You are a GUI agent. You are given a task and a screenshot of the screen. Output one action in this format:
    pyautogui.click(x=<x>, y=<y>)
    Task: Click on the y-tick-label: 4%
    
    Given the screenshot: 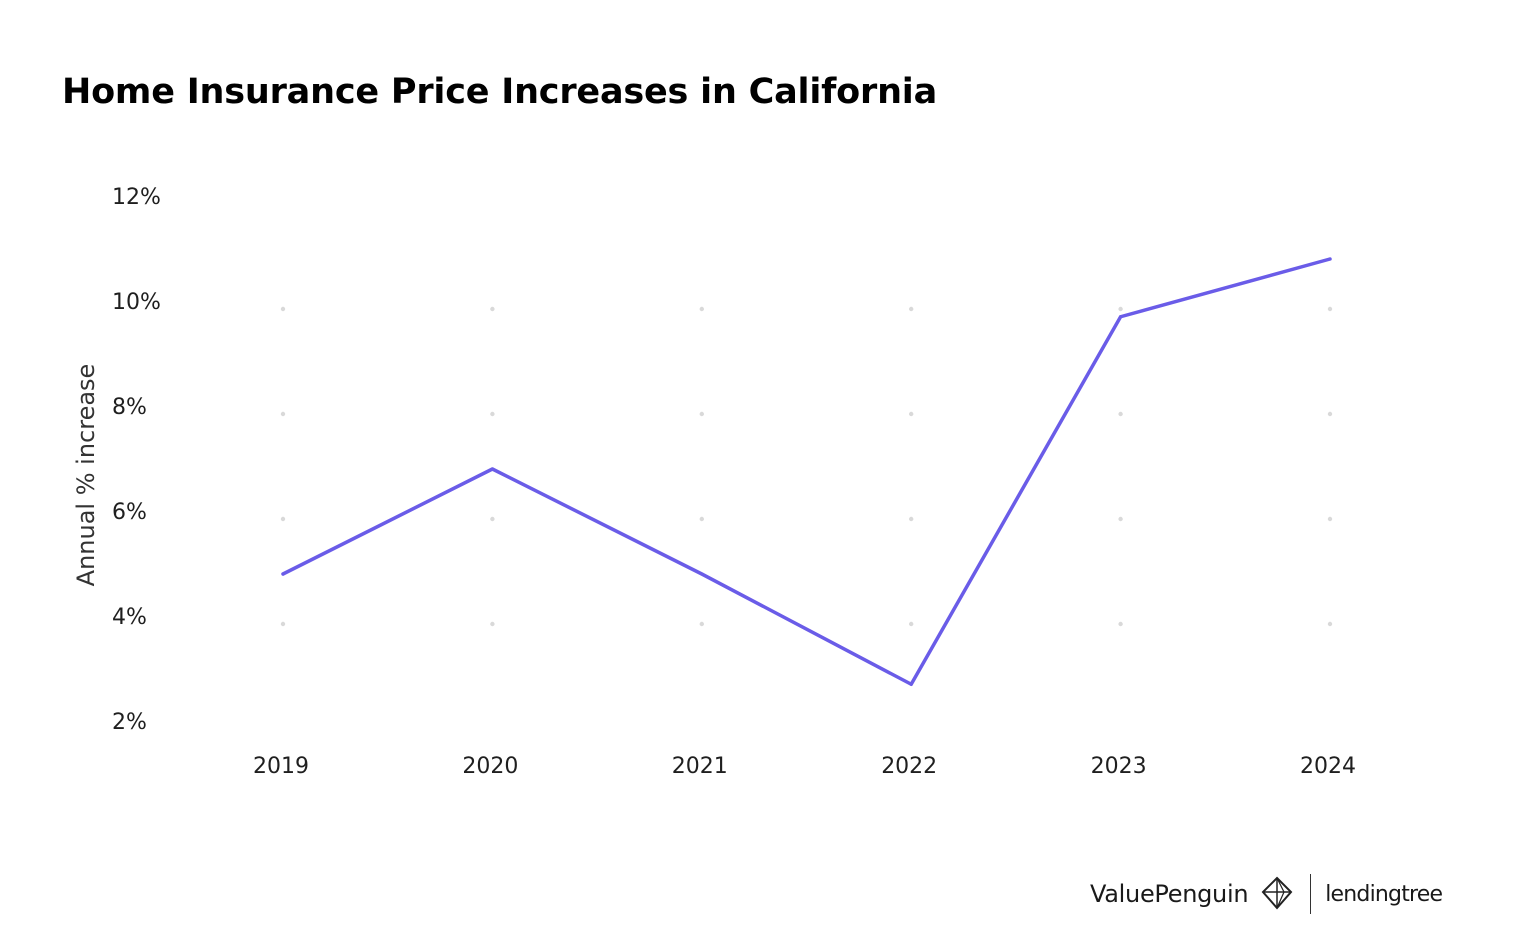 What is the action you would take?
    pyautogui.click(x=129, y=617)
    